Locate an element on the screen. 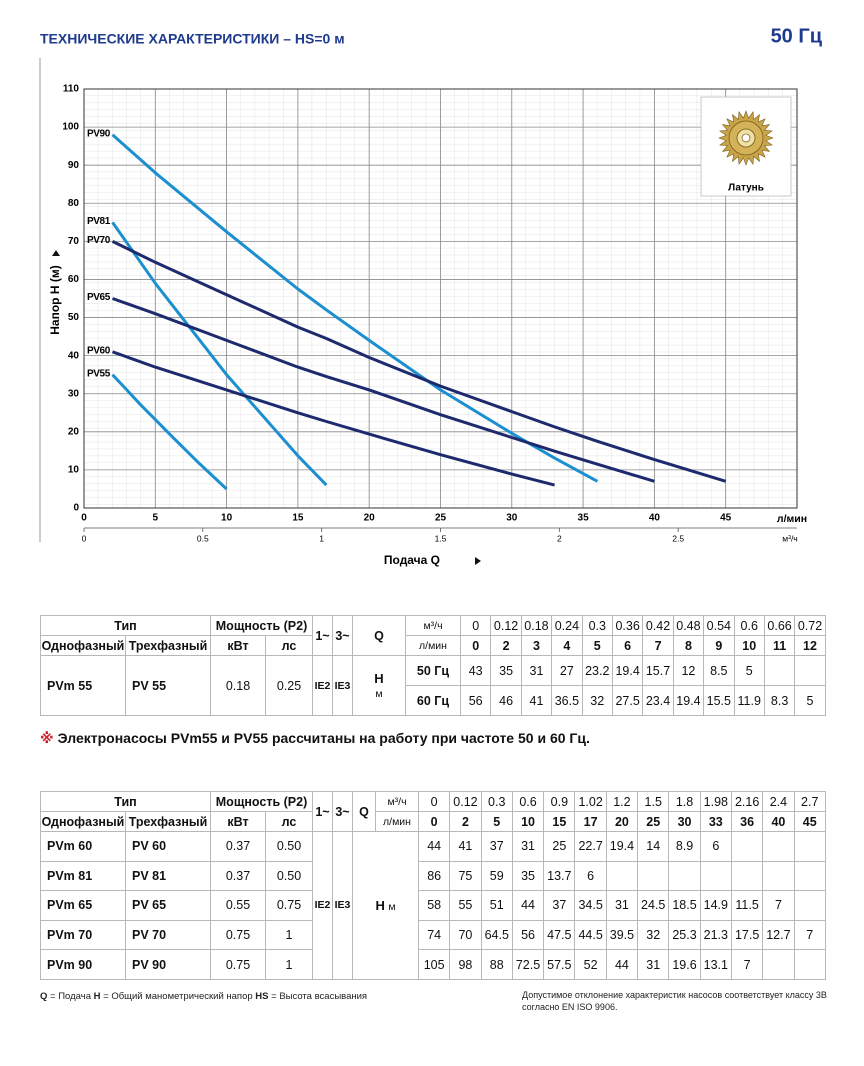  head-unit: м is located at coordinates (392, 906).